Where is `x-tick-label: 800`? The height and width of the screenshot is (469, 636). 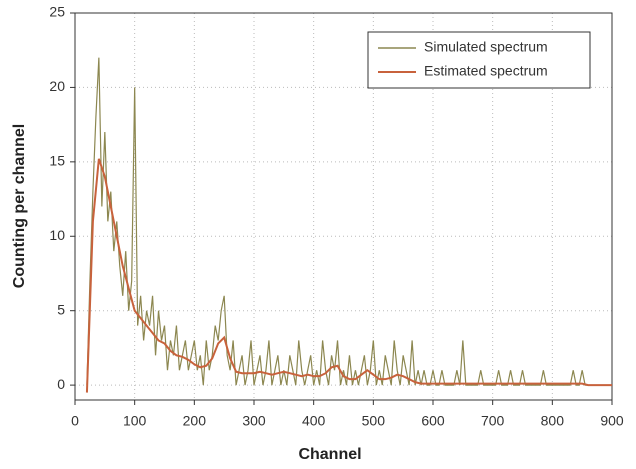
x-tick-label: 800 is located at coordinates (553, 421).